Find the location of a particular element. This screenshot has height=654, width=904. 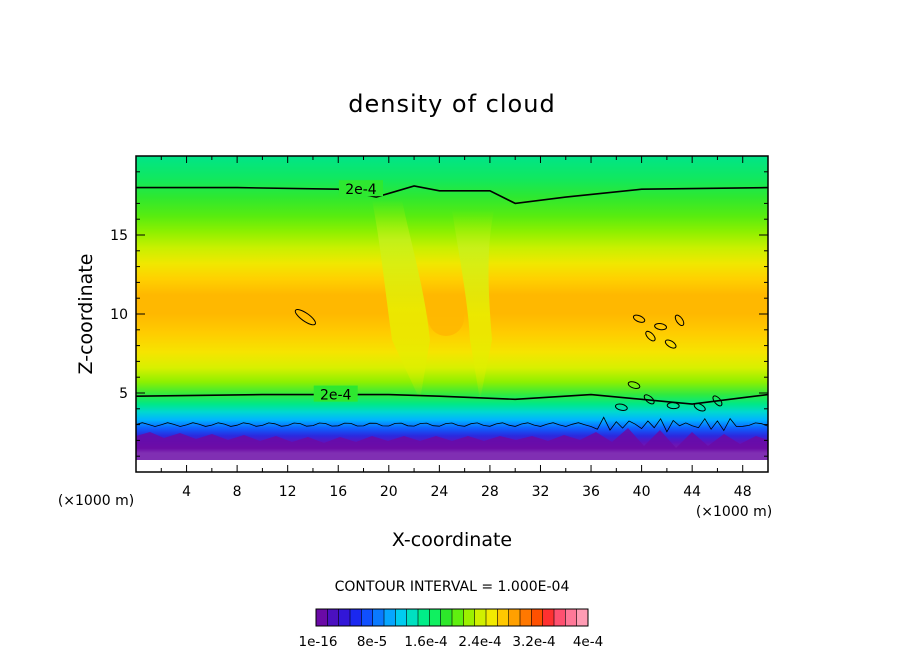

colorbar is located at coordinates (452, 617).